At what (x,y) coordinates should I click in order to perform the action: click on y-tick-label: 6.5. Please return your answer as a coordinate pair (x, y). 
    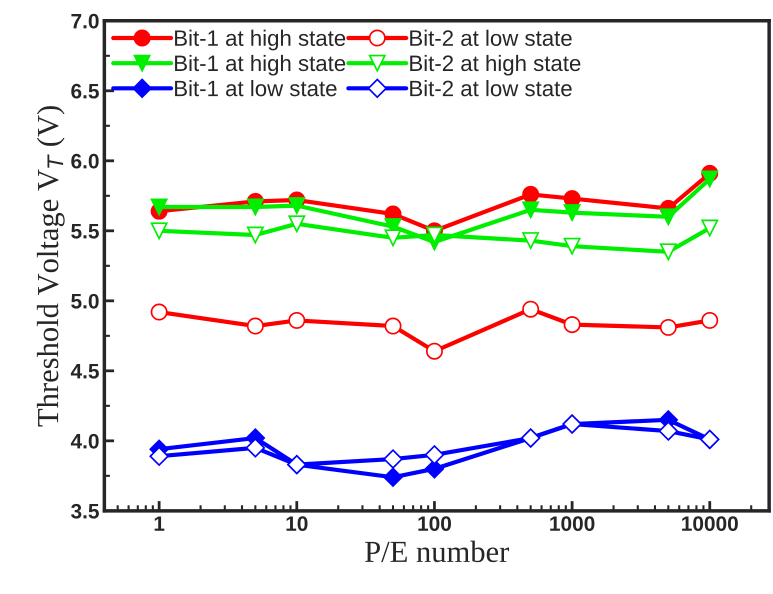
    Looking at the image, I should click on (85, 91).